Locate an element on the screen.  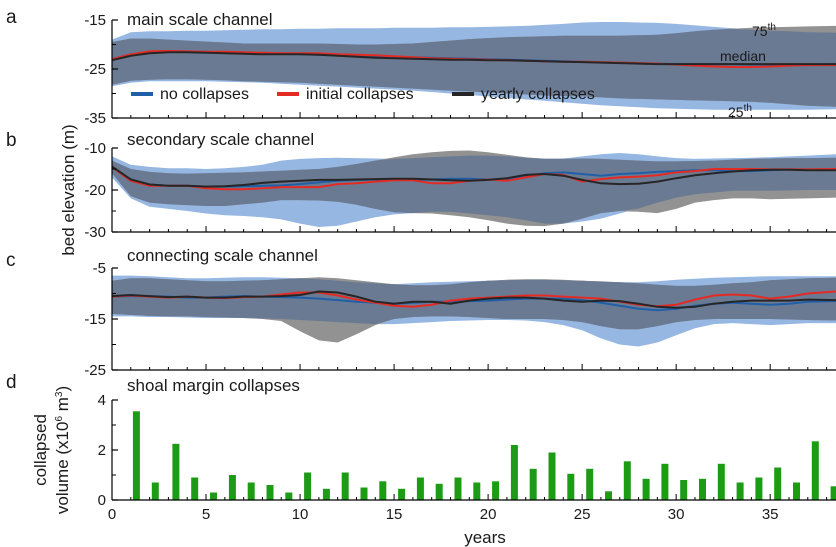
y-tick-label: 0 is located at coordinates (102, 500).